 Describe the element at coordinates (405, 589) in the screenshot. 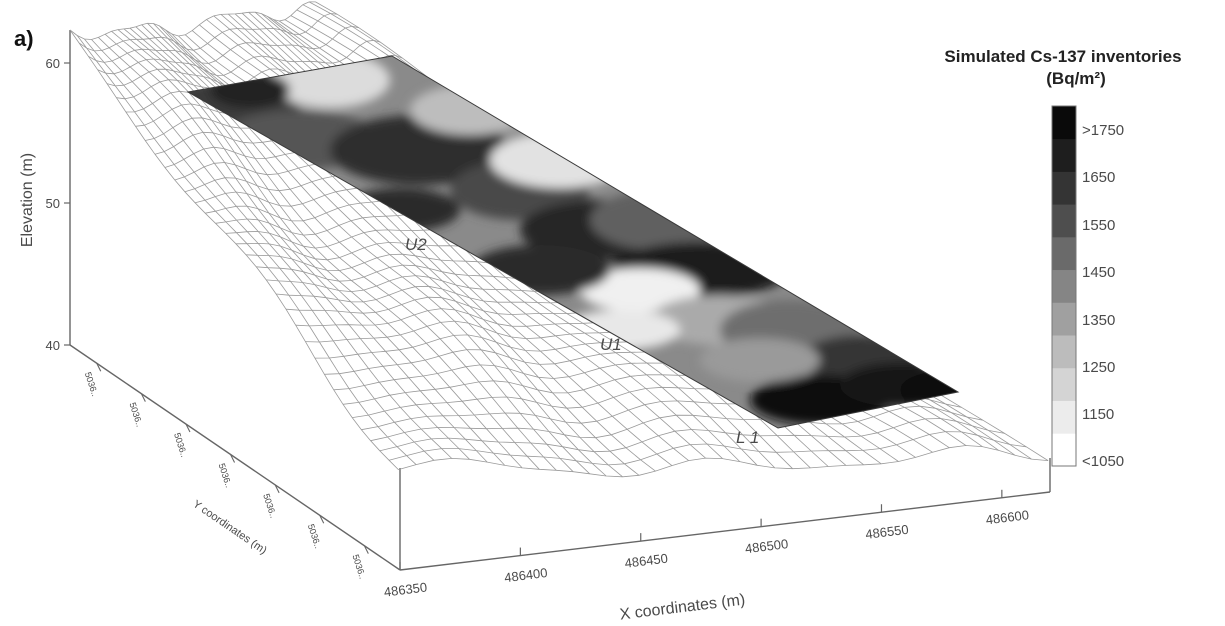

I see `x-axis-tick-label: 486350` at that location.